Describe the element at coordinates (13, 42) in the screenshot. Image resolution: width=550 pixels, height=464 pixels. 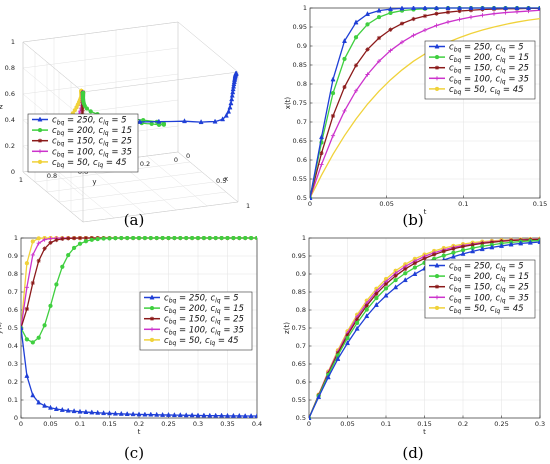
I see `z-tick-label: 1` at that location.